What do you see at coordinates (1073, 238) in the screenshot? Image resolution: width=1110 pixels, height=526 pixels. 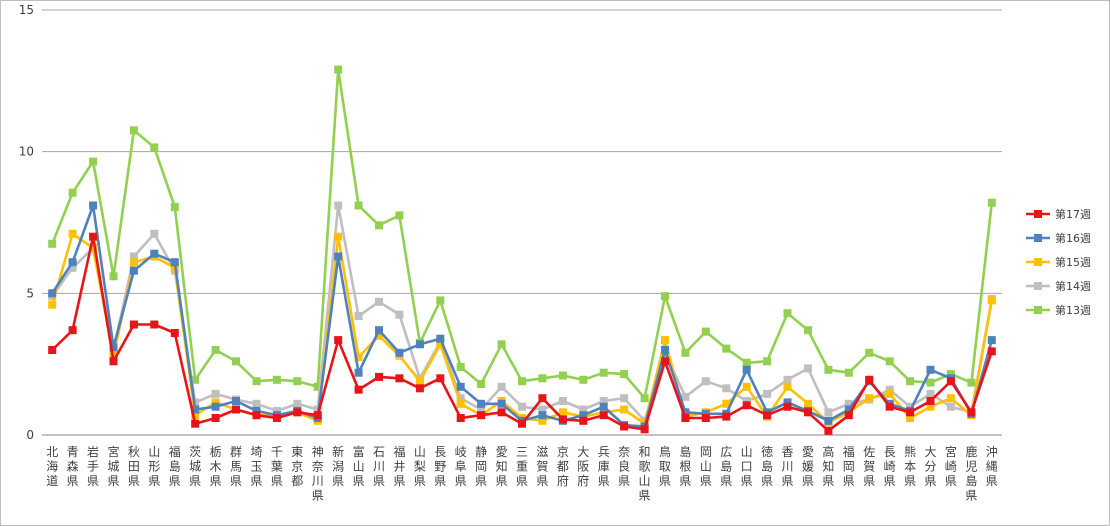 I see `legend-label: 第16週` at bounding box center [1073, 238].